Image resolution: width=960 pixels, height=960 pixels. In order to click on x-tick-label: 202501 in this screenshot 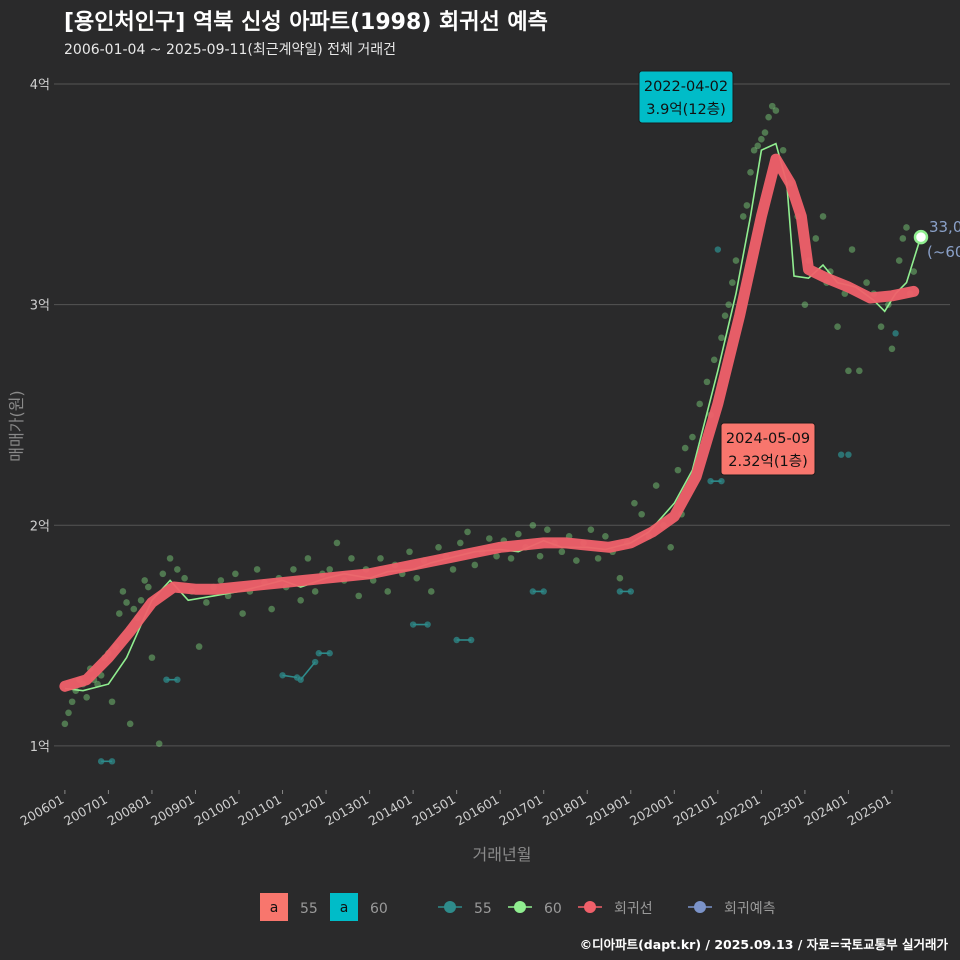, I will do `click(869, 810)`.